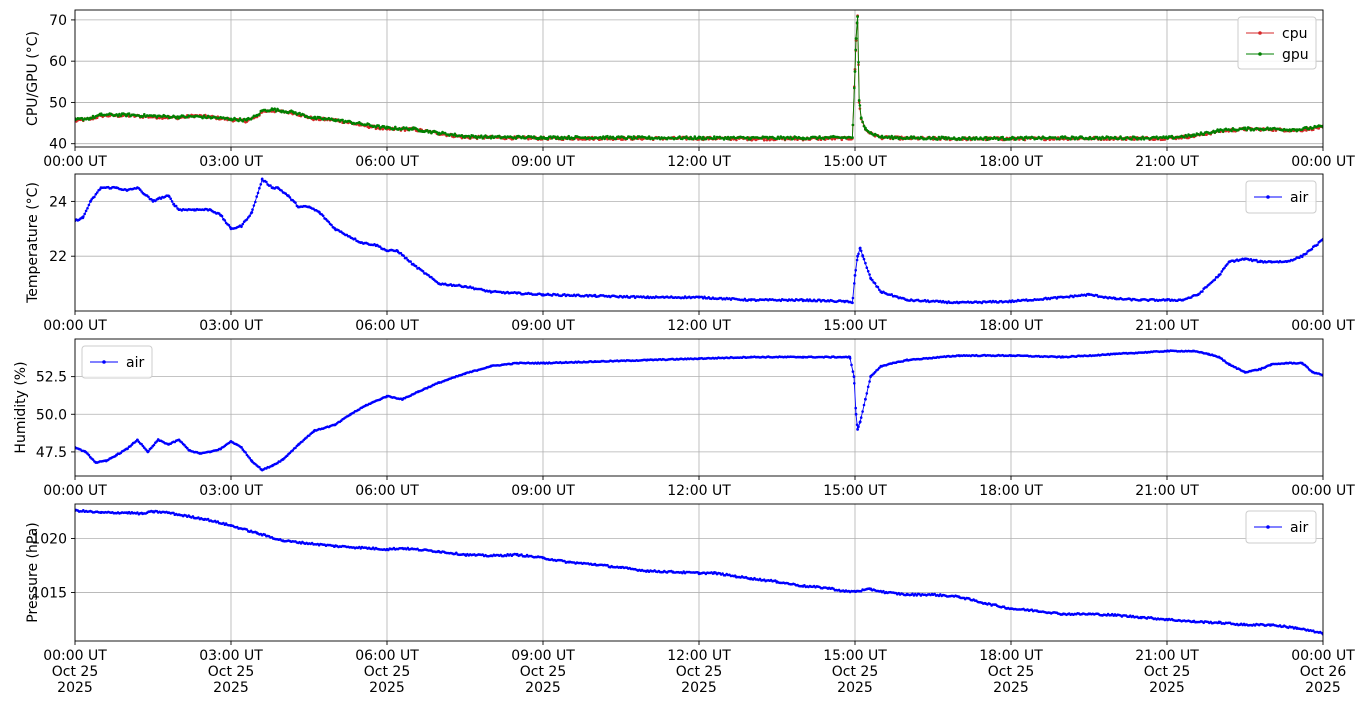 The height and width of the screenshot is (707, 1364). What do you see at coordinates (58, 62) in the screenshot?
I see `y-tick-label: 60` at bounding box center [58, 62].